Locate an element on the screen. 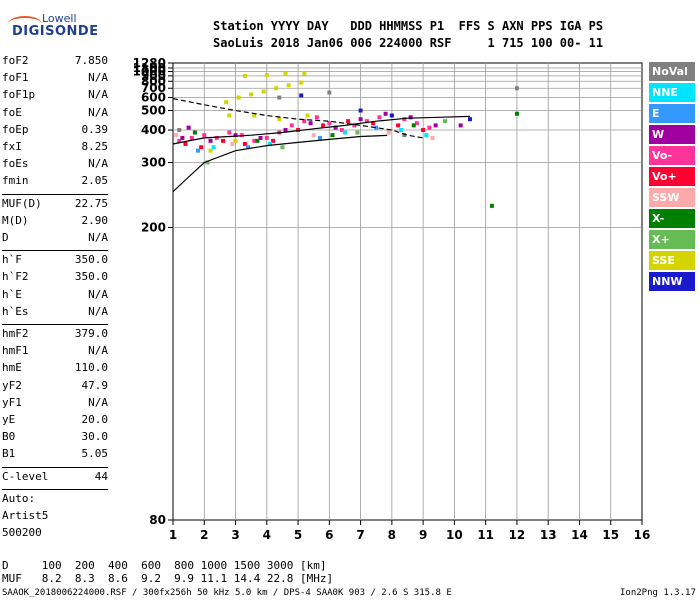 This screenshot has width=700, height=600. param-yf1: yF1 N/A is located at coordinates (55, 404).